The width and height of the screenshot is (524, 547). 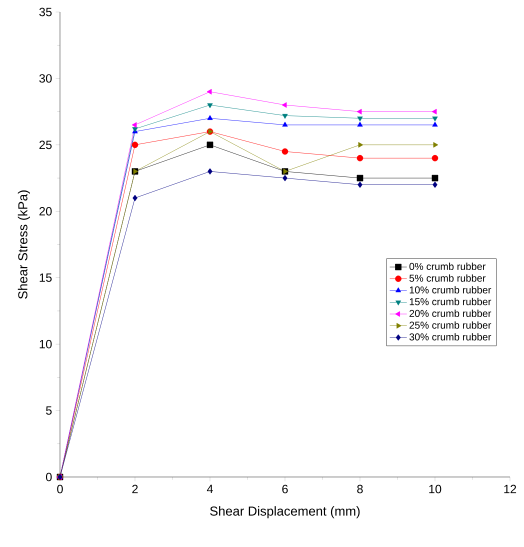 What do you see at coordinates (451, 302) in the screenshot?
I see `legend-label: 15% crumb rubber` at bounding box center [451, 302].